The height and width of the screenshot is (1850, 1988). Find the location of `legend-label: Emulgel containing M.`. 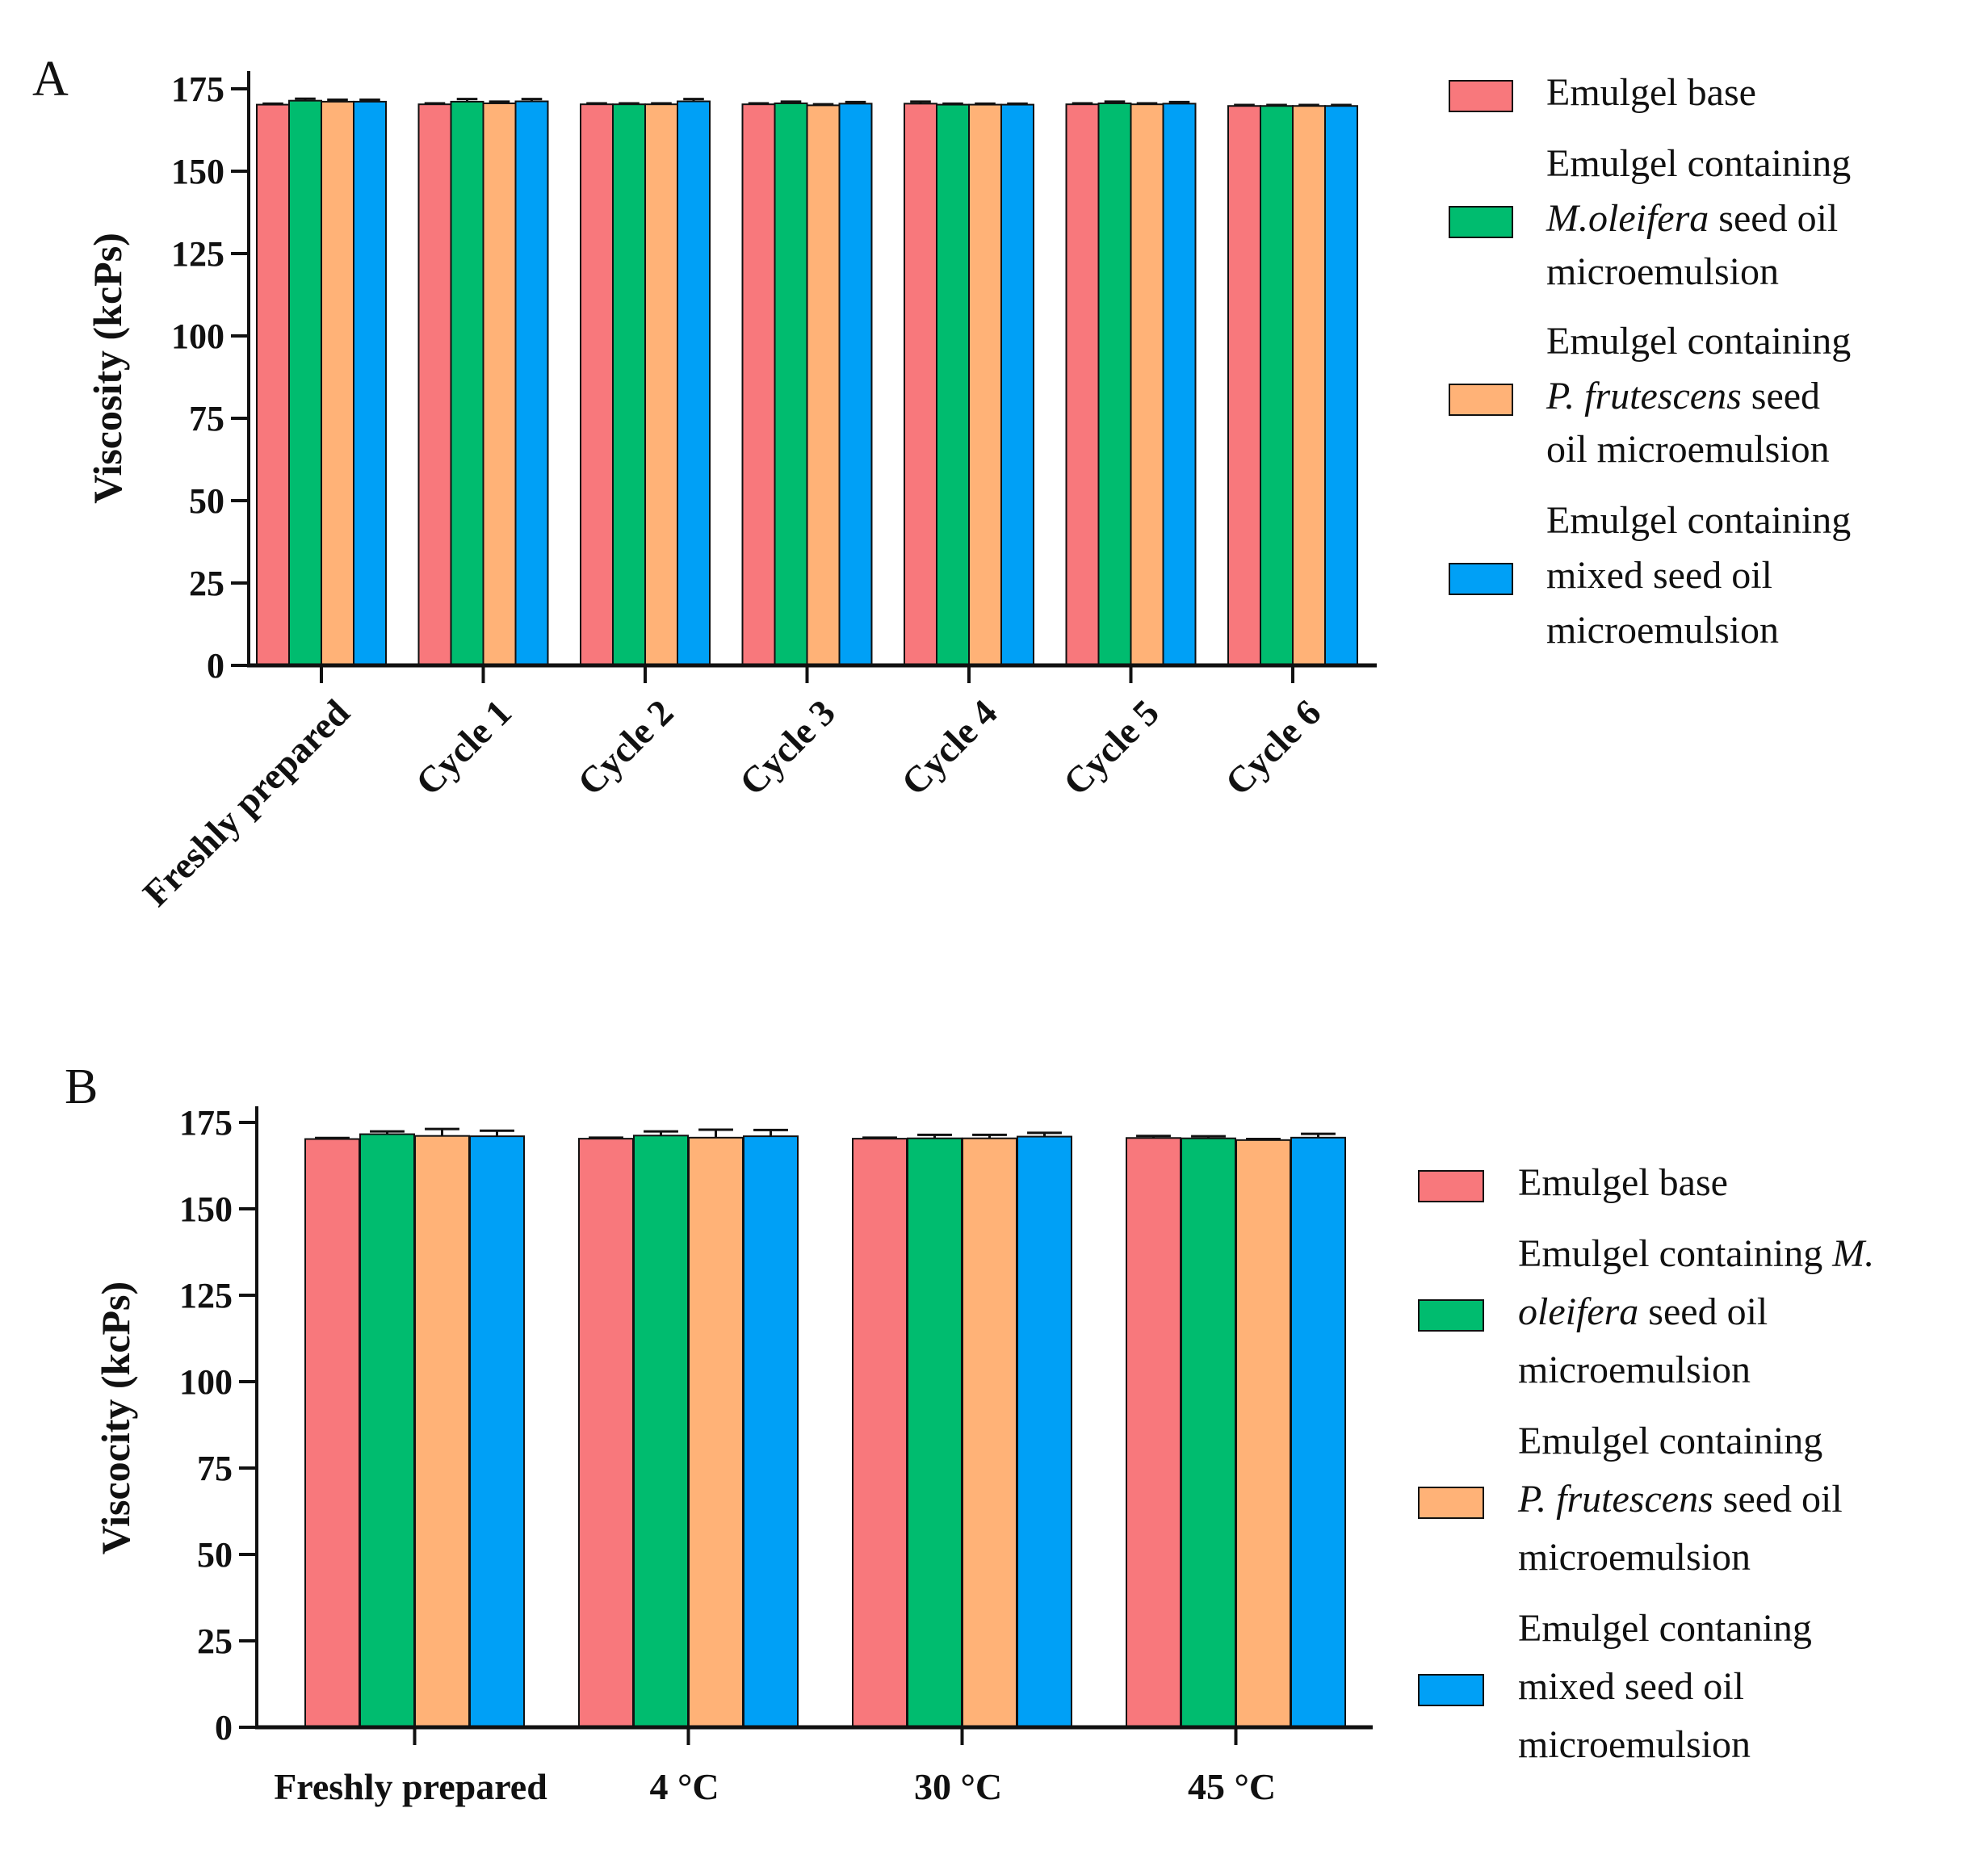

legend-label: Emulgel containing M. is located at coordinates (1696, 1253).